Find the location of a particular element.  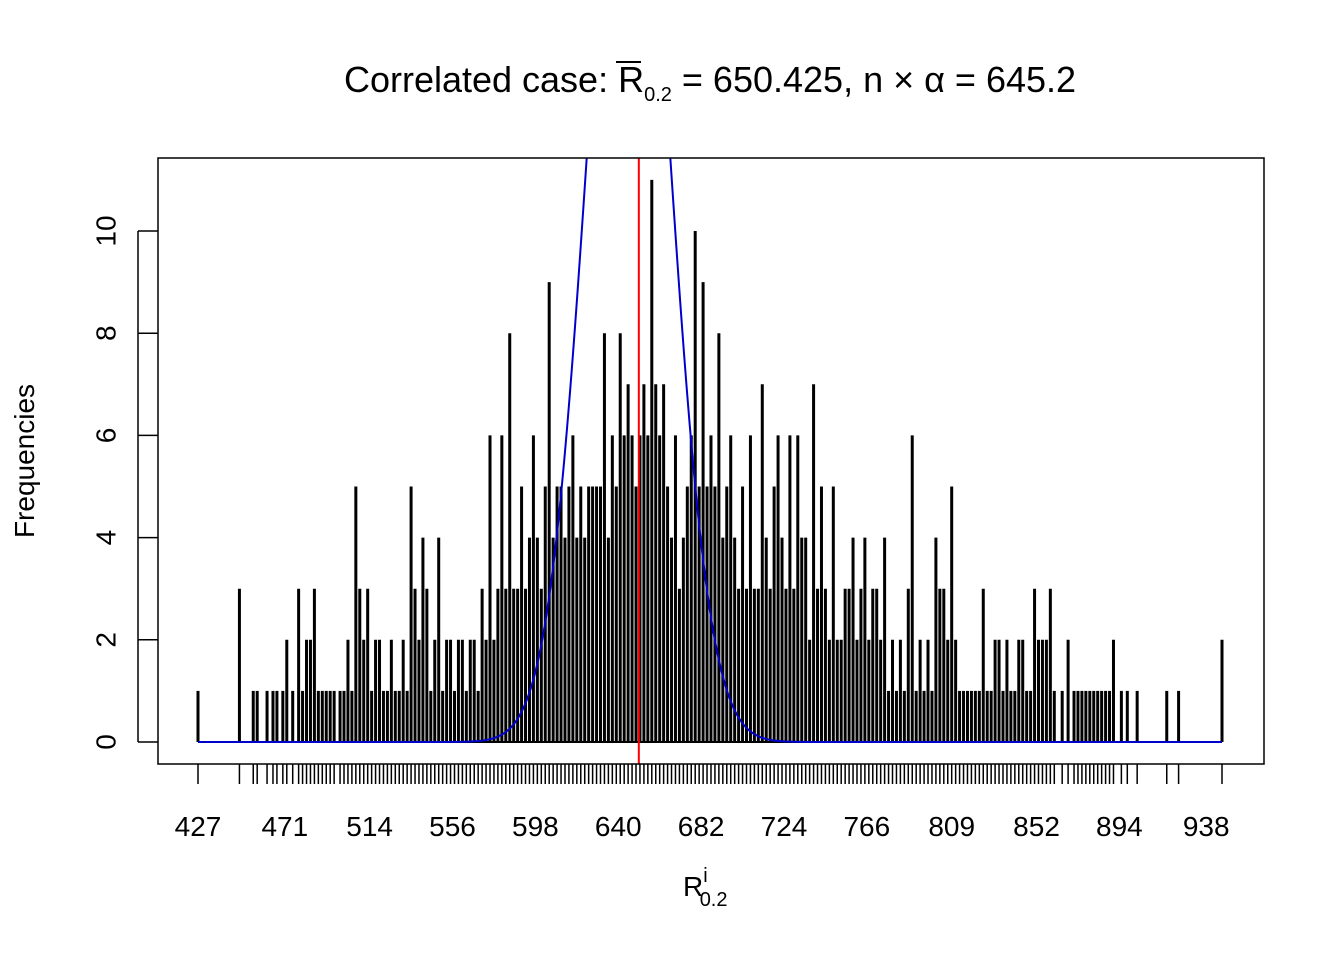

x-tick-label: 852 is located at coordinates (1036, 826).